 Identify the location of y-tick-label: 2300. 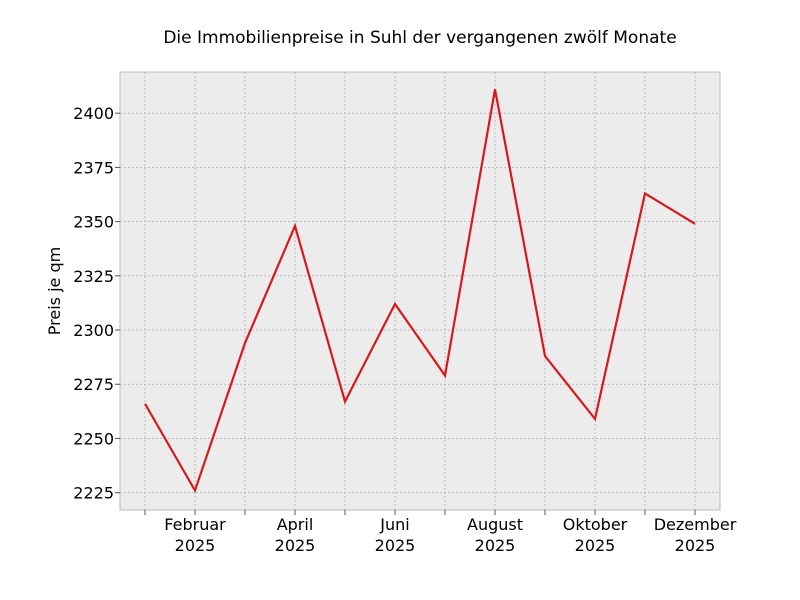
(93, 330).